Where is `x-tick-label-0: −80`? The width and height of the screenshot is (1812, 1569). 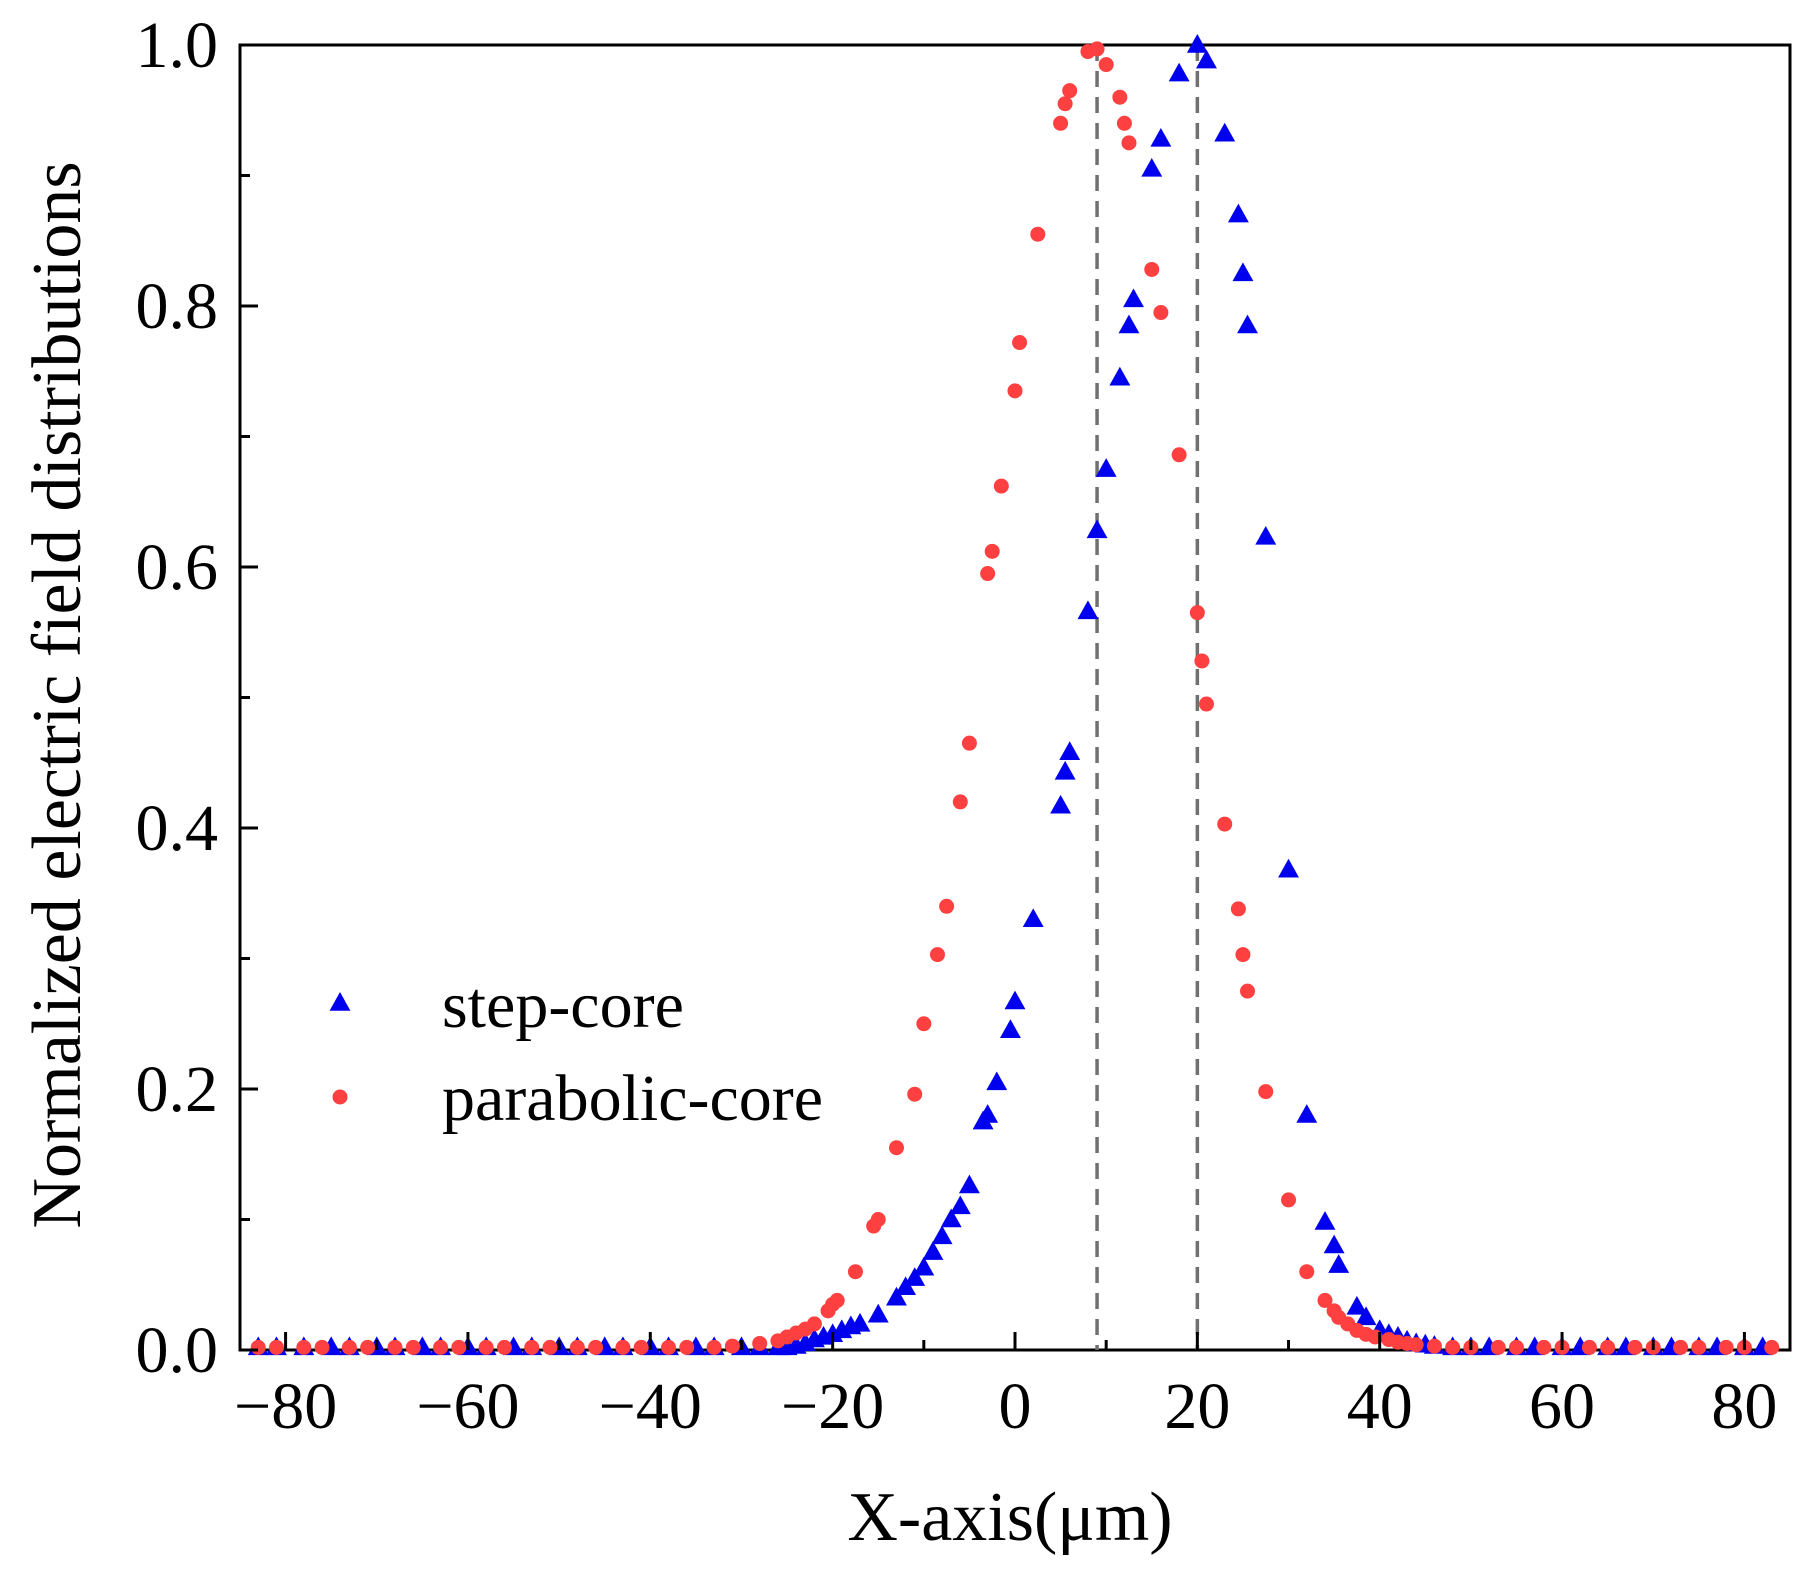
x-tick-label-0: −80 is located at coordinates (285, 1406).